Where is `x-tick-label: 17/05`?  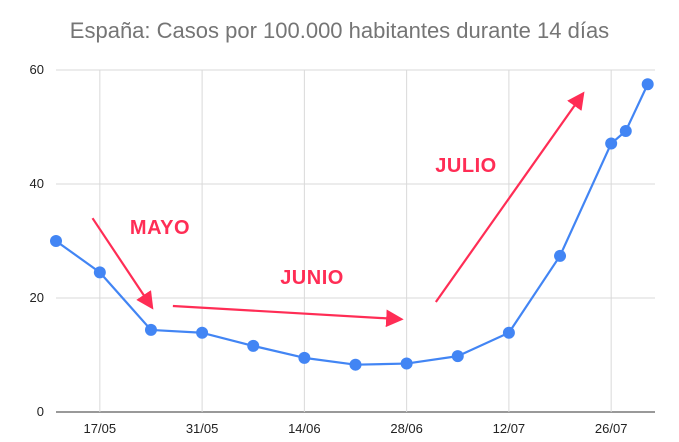 x-tick-label: 17/05 is located at coordinates (100, 428).